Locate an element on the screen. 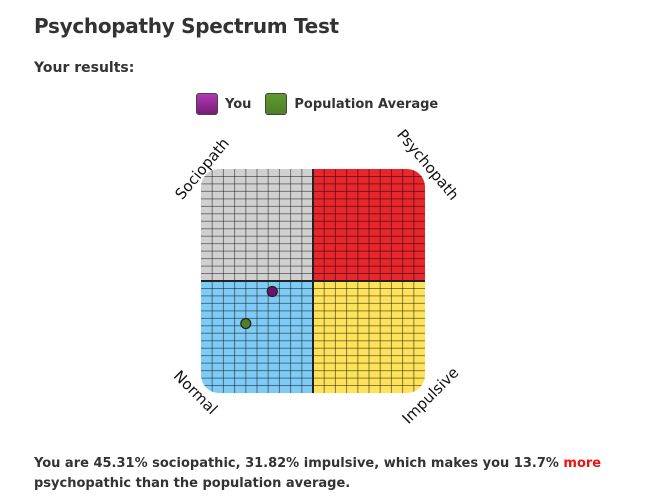  quadrant-sociopath is located at coordinates (257, 225).